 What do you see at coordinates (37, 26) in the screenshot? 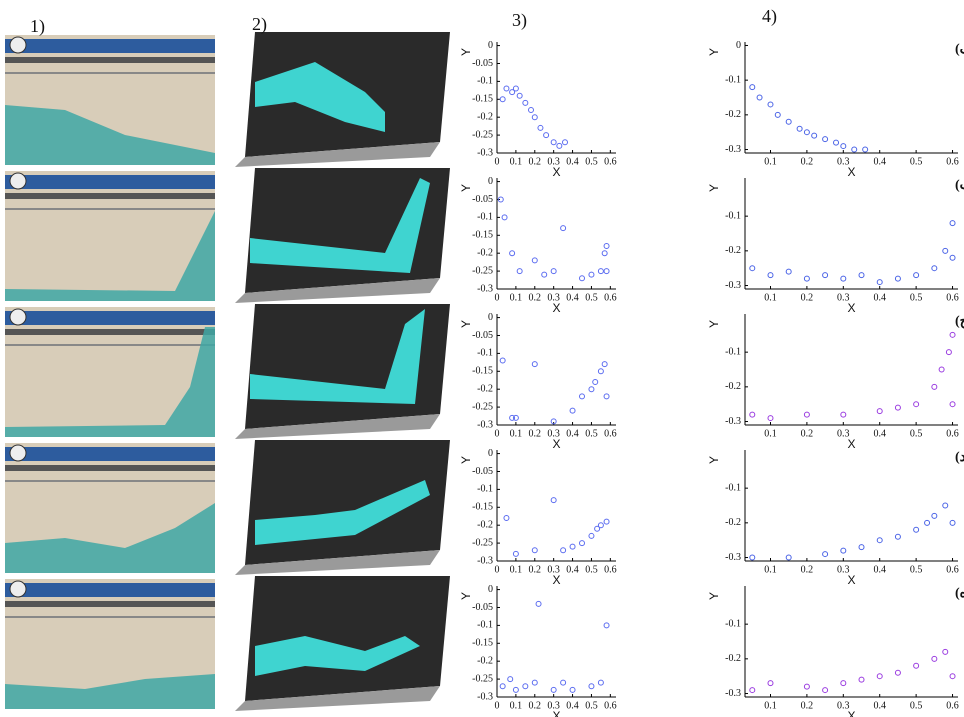
I see `column-label: 1)` at bounding box center [37, 26].